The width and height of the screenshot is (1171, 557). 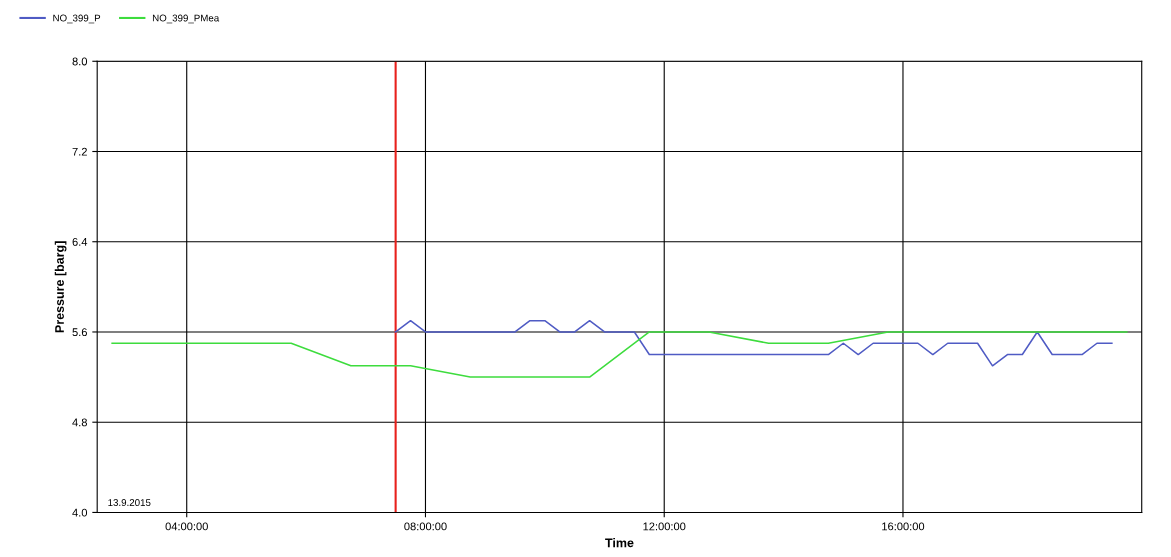 I want to click on annotation: 13.9.2015, so click(x=129, y=503).